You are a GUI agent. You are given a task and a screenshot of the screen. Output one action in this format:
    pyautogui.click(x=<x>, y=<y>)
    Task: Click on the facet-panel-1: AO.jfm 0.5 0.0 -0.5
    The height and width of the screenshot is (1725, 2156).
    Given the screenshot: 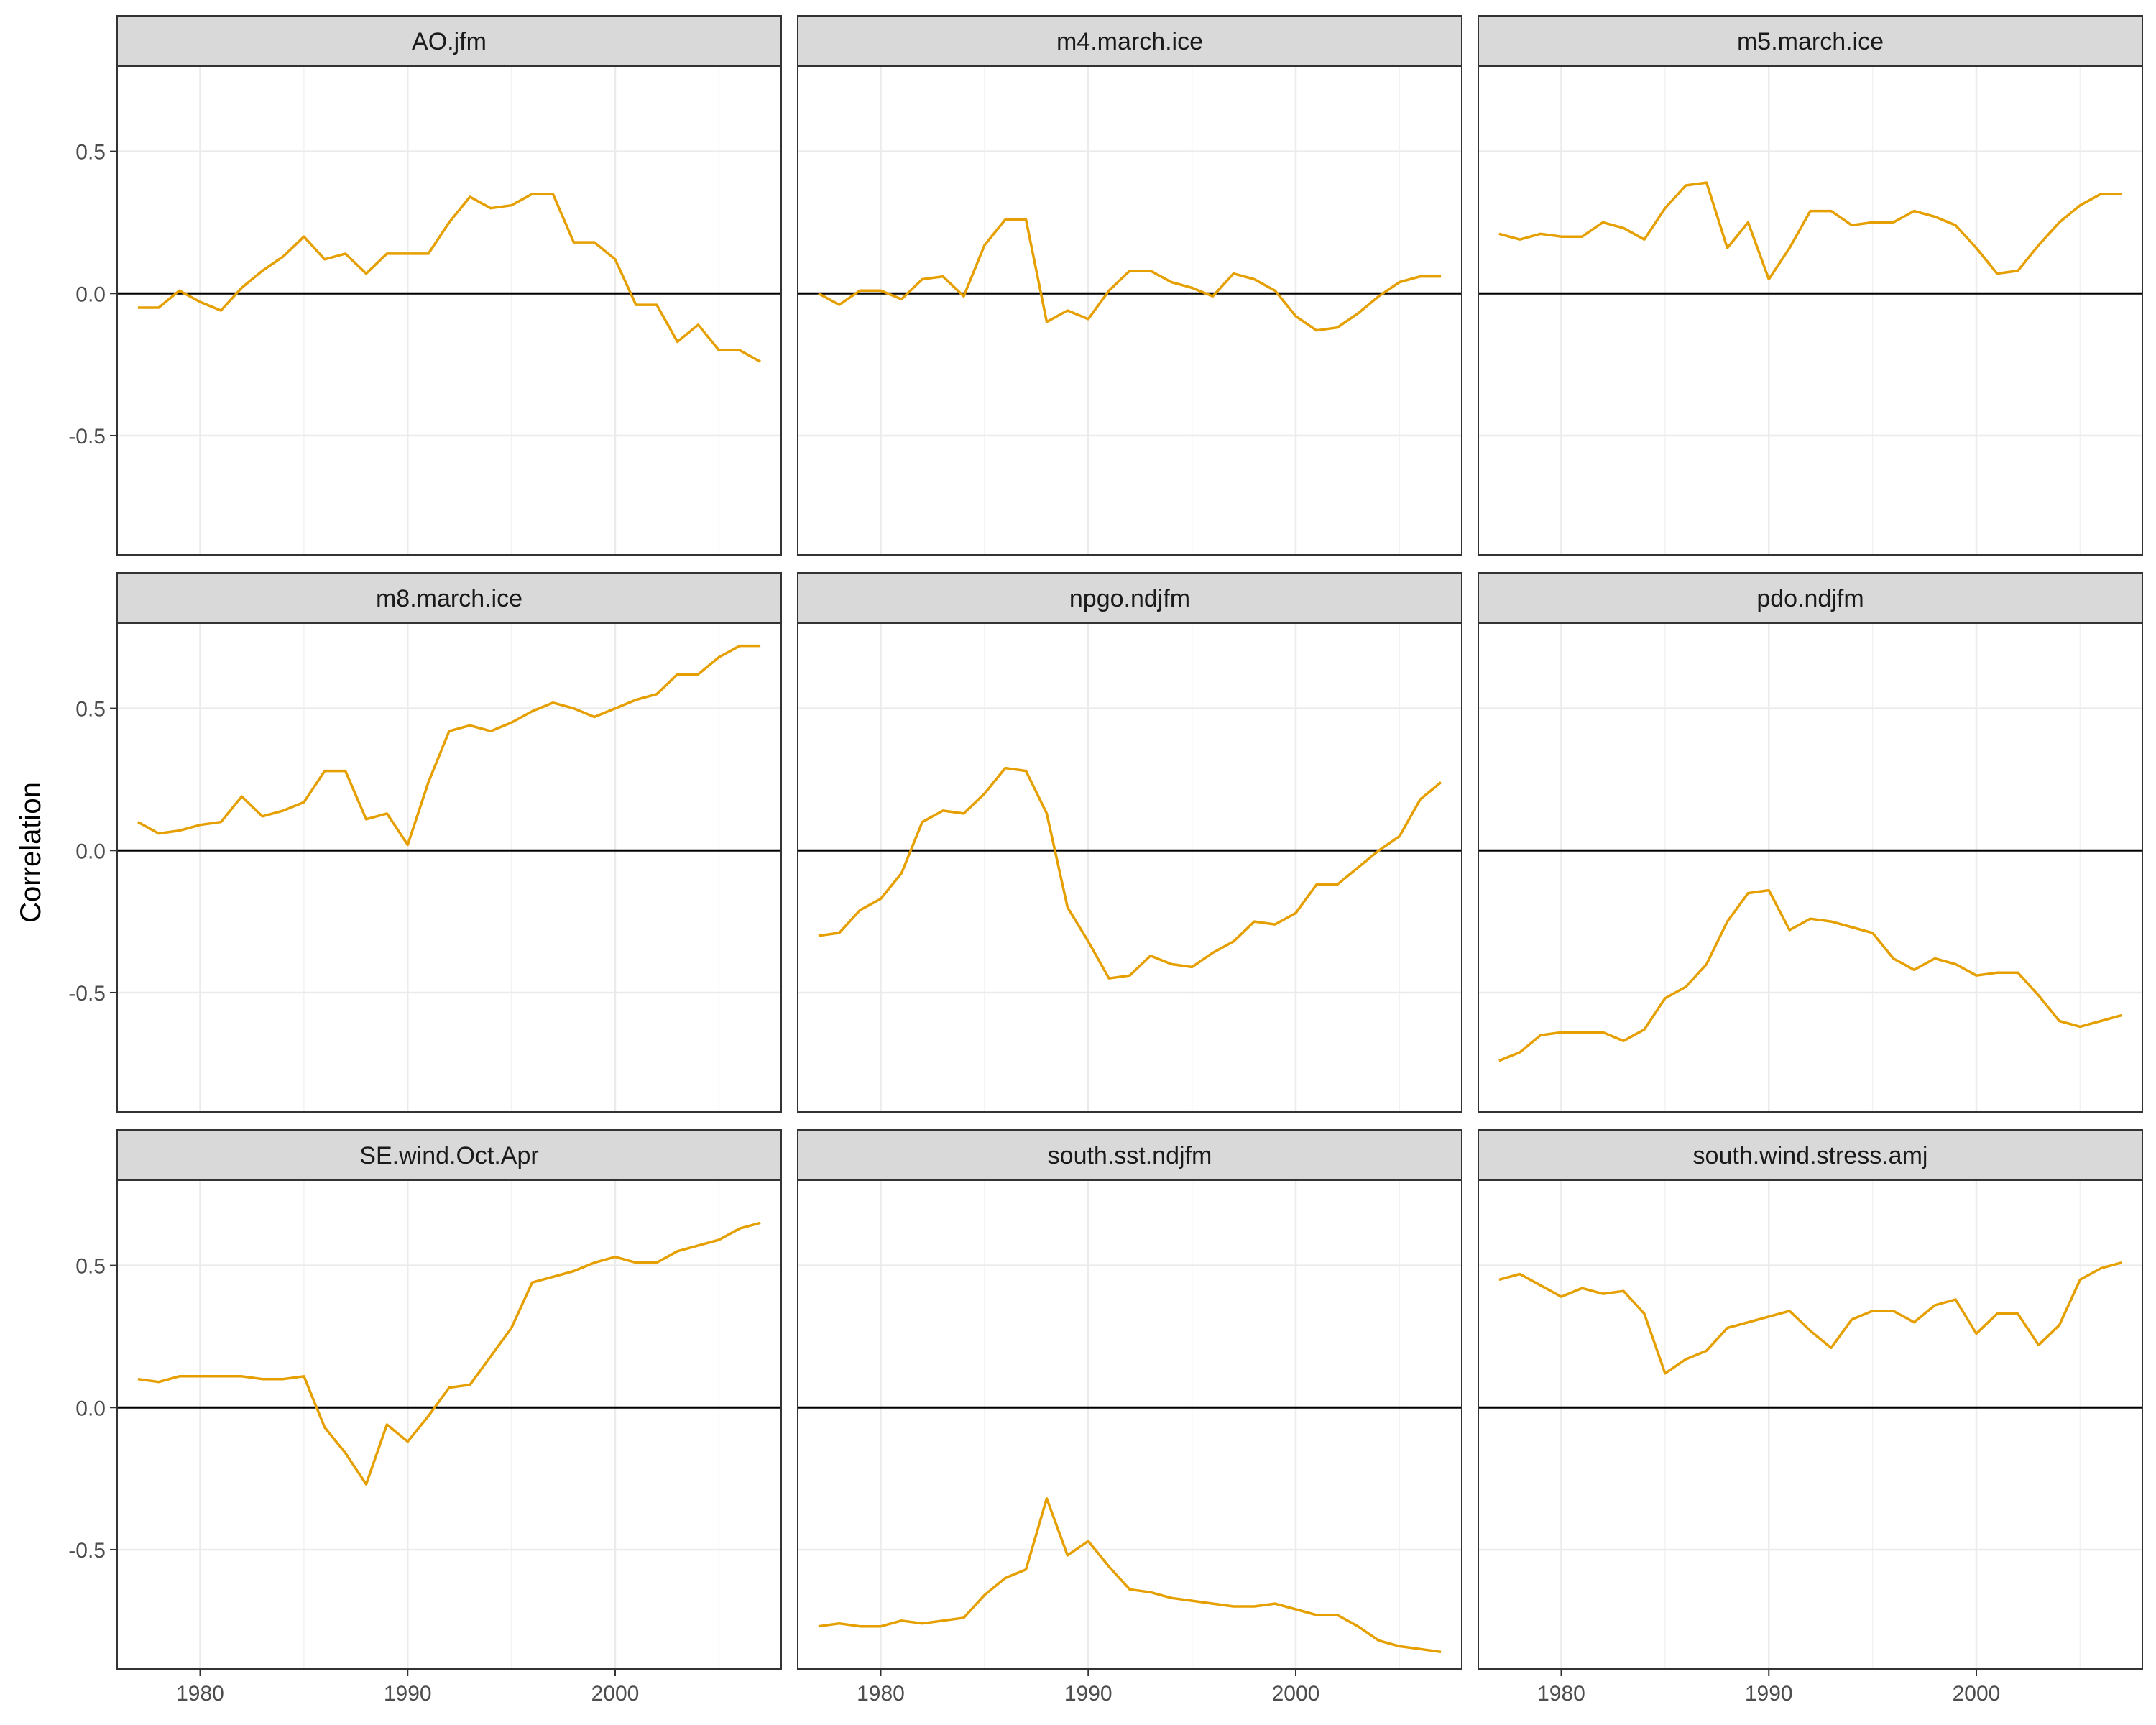 What is the action you would take?
    pyautogui.click(x=425, y=285)
    